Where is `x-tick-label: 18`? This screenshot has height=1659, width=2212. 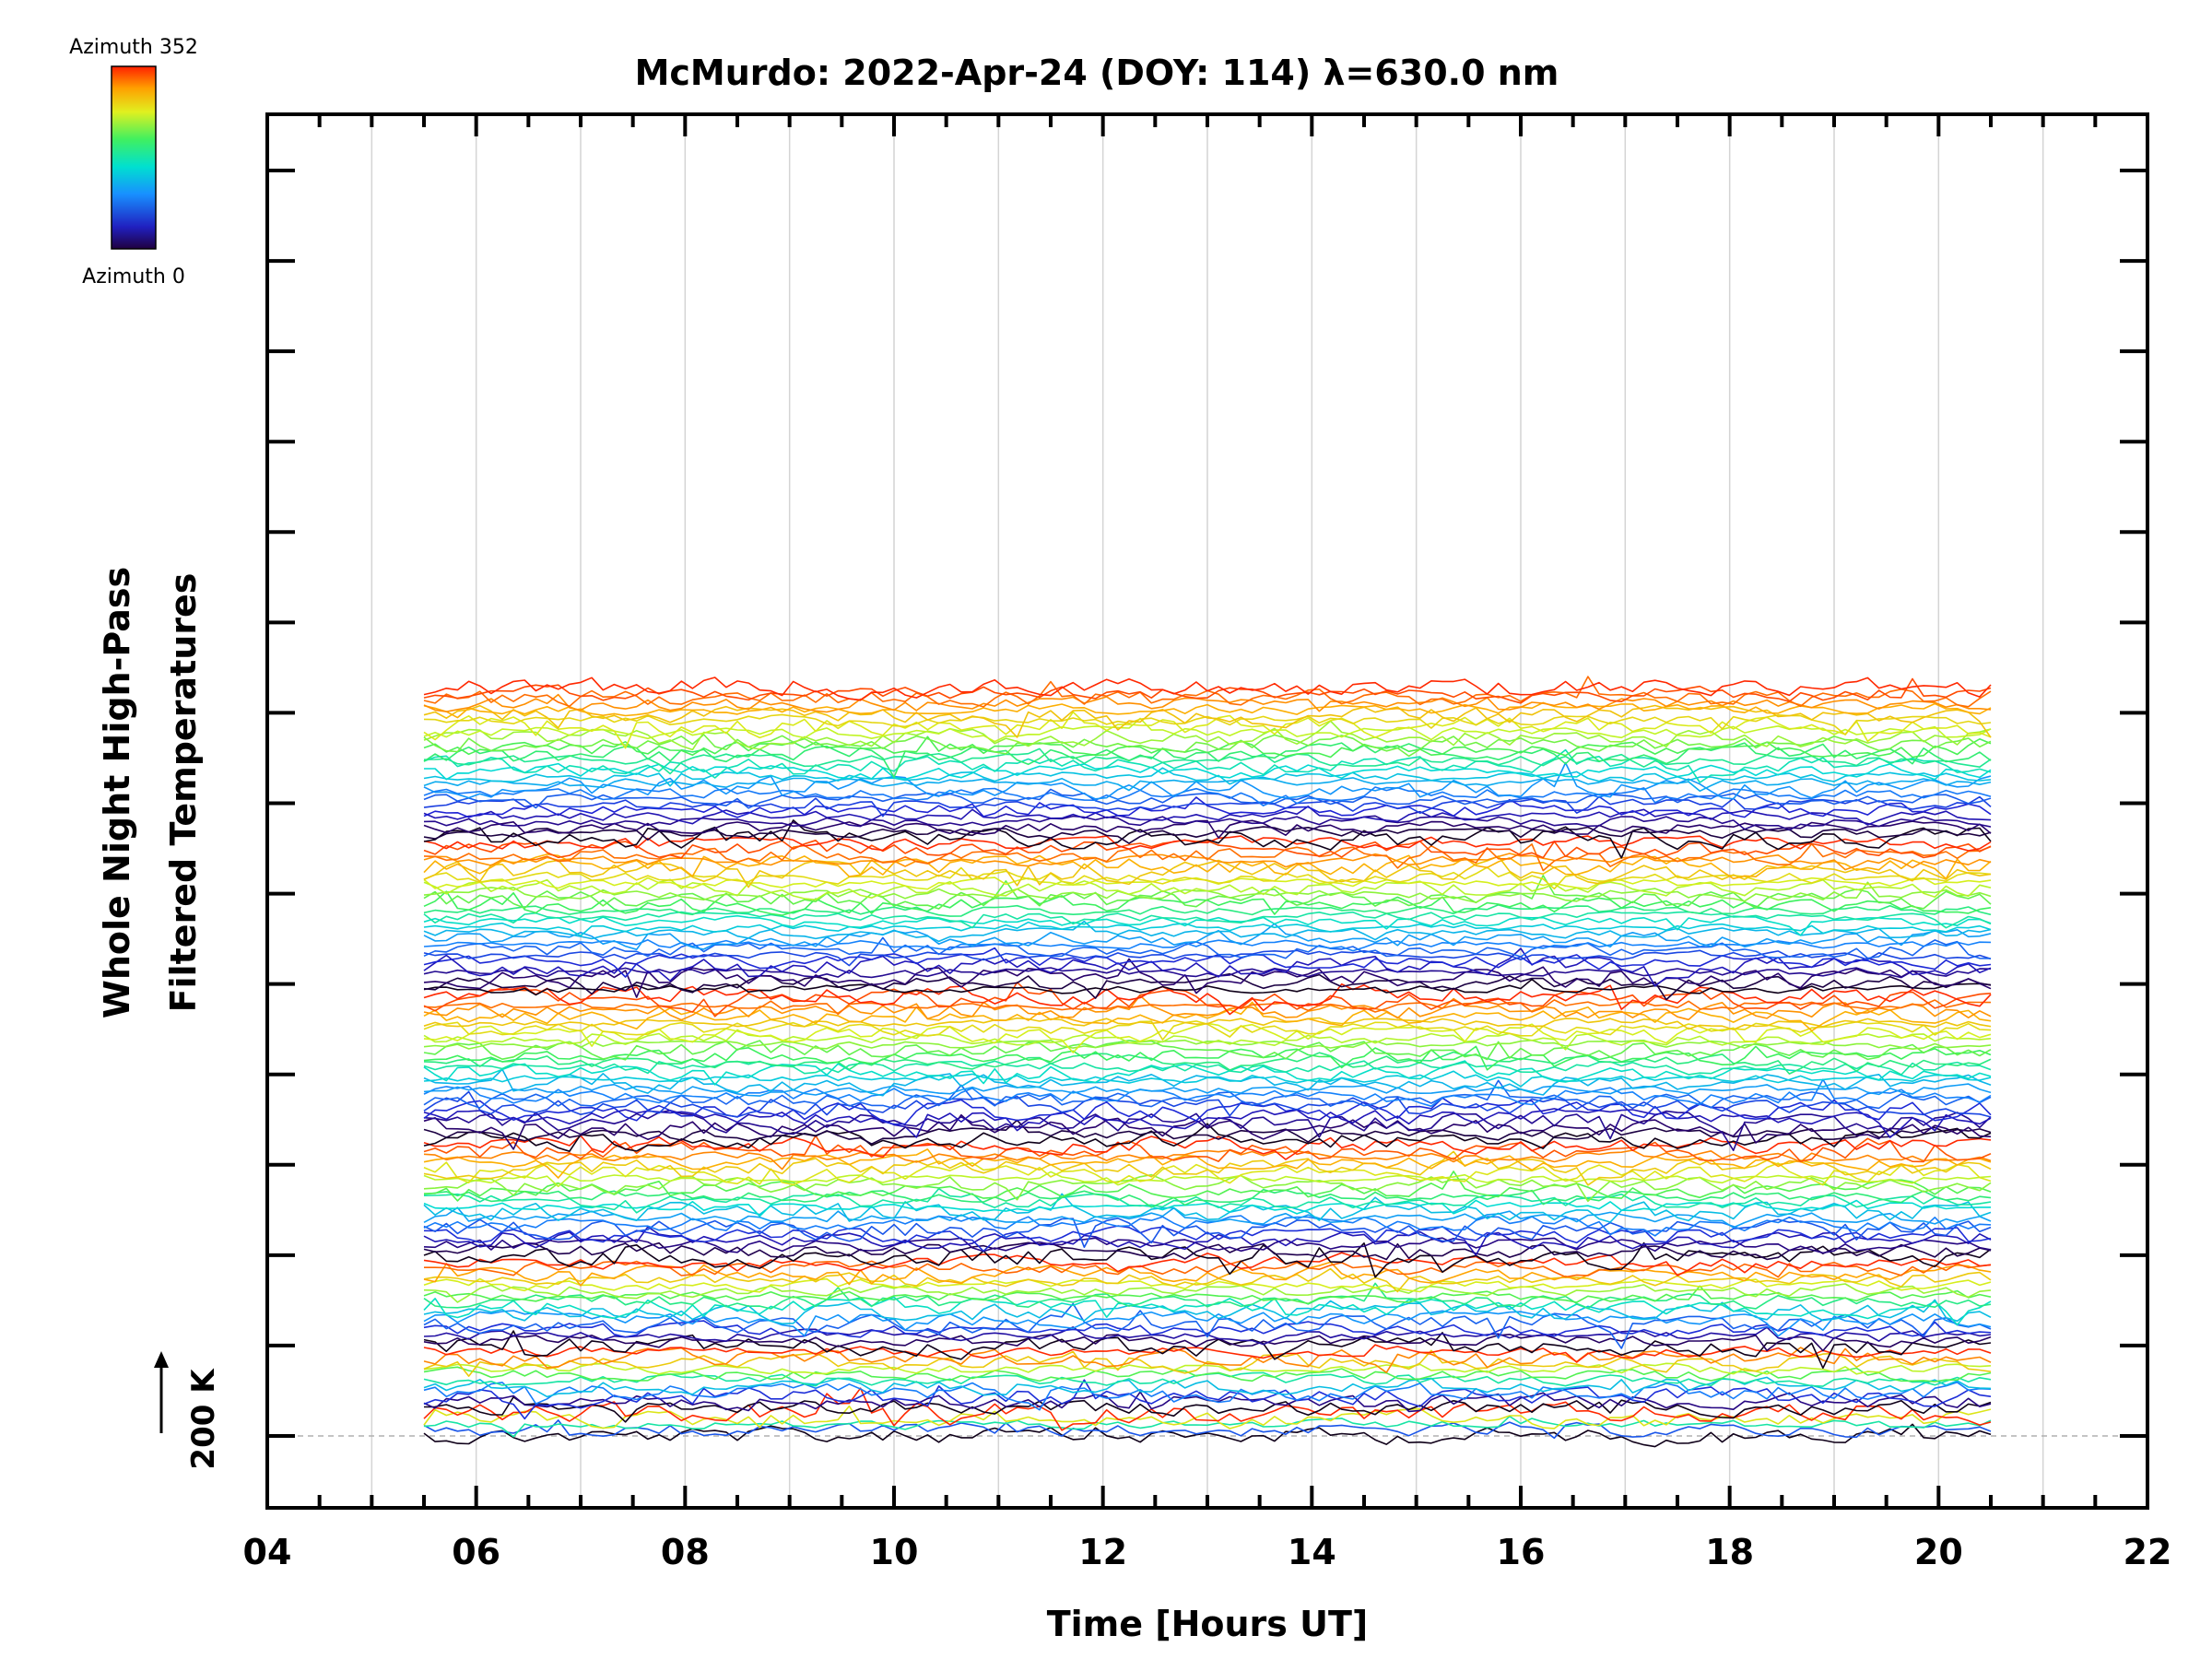 x-tick-label: 18 is located at coordinates (1729, 1552).